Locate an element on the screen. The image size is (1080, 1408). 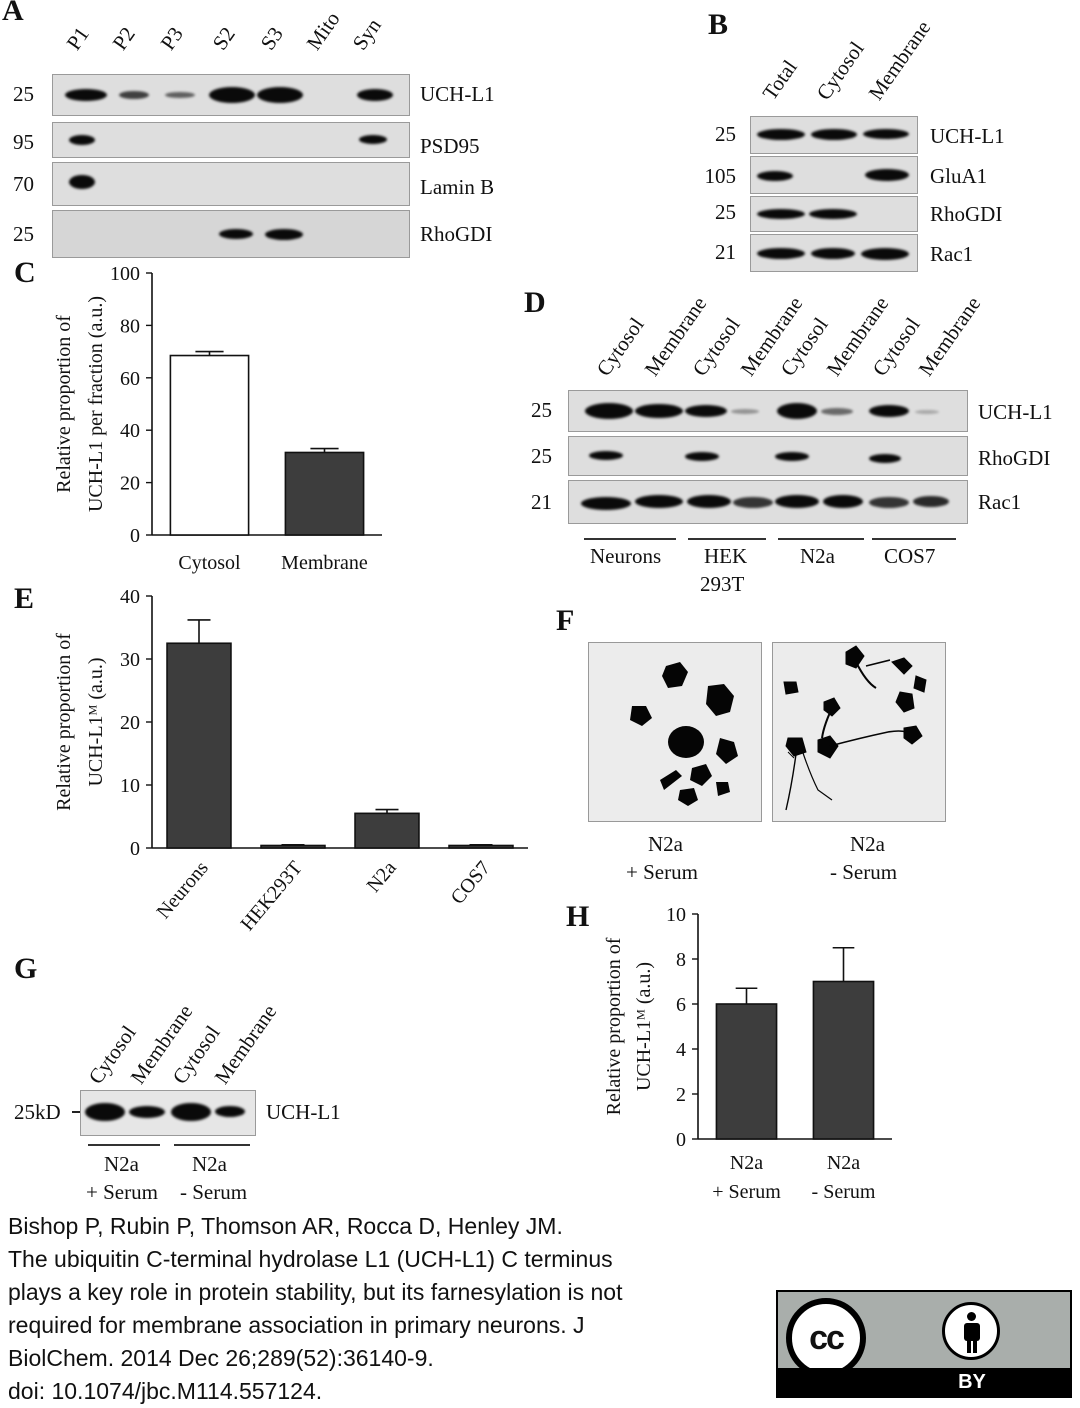
lane-label: Syn is located at coordinates (366, 34).